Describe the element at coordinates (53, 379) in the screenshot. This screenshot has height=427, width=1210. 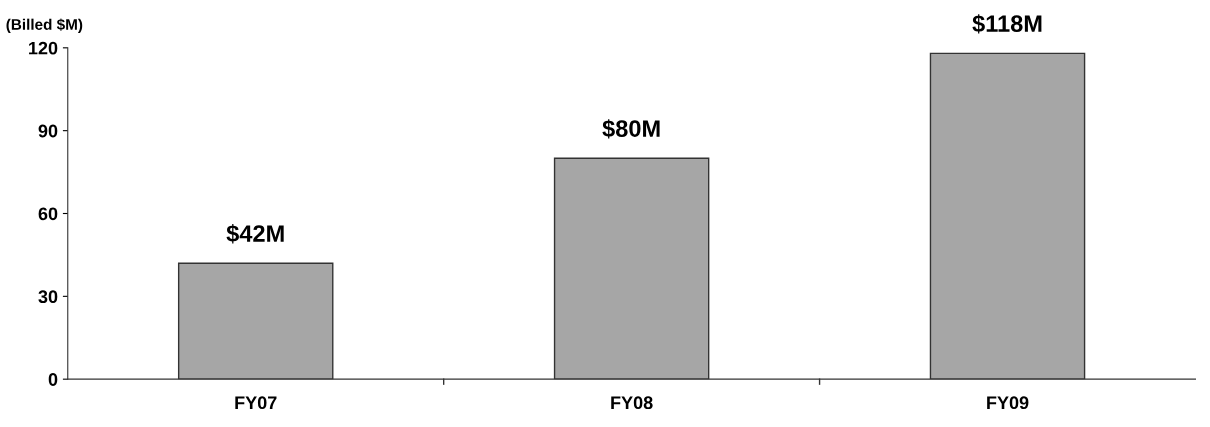
I see `y-tick-label: 0` at that location.